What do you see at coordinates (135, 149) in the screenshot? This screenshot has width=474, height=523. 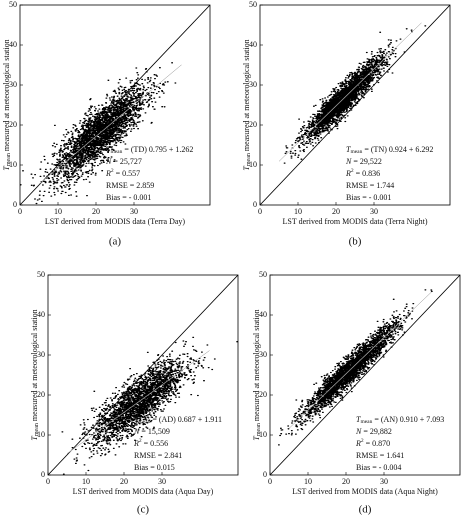 I see `fit-prefix: = (TD)` at bounding box center [135, 149].